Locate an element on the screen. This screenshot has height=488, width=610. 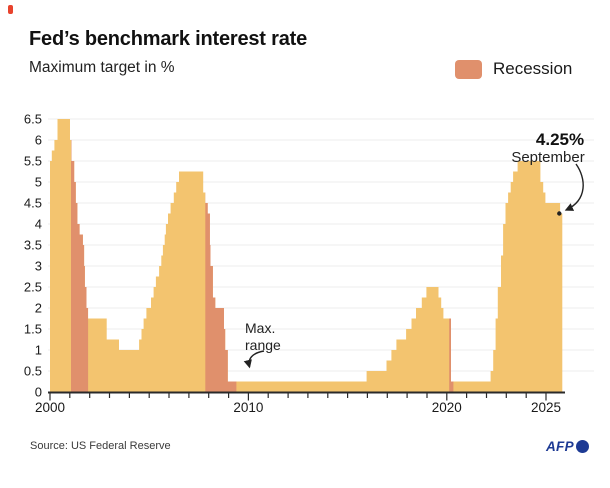
y-tick-label: 4.5 is located at coordinates (33, 203).